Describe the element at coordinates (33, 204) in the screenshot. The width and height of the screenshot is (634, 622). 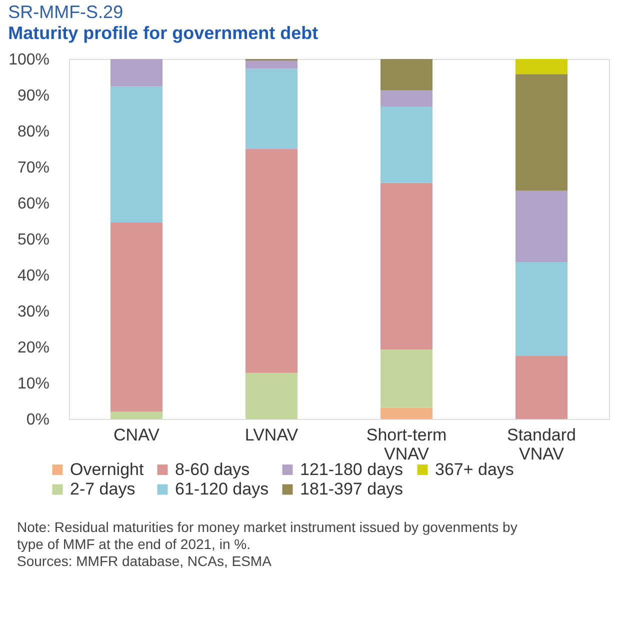
I see `y-tick-label: 60%` at that location.